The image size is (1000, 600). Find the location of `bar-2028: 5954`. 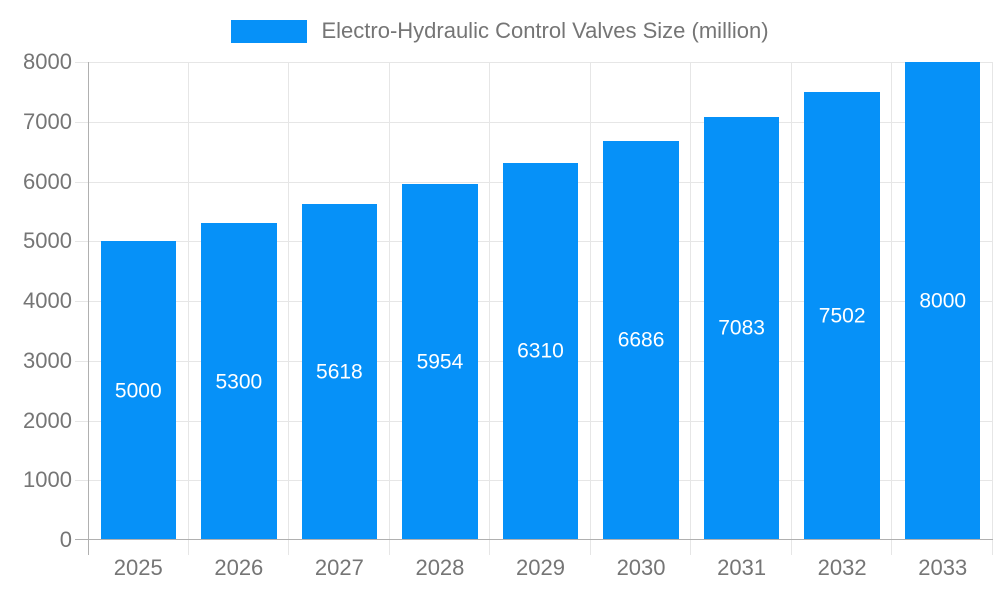

bar-2028: 5954 is located at coordinates (440, 362).